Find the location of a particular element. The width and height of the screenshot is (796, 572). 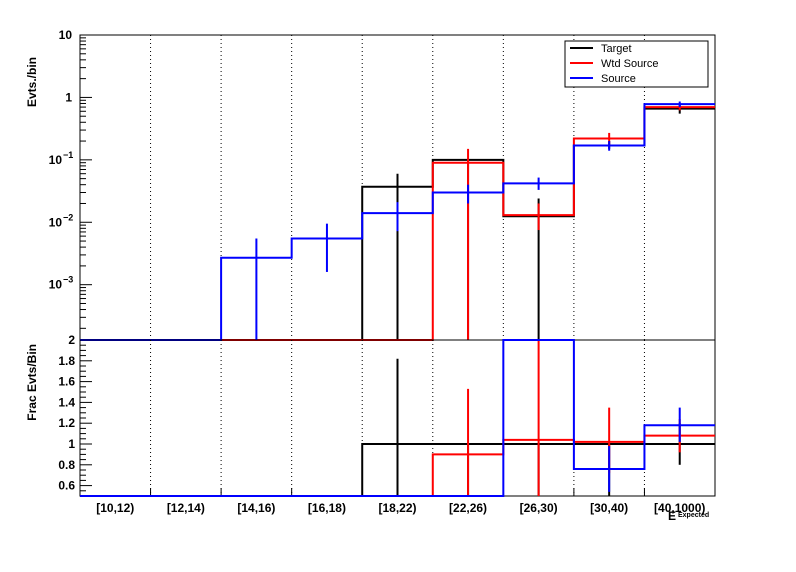

bottom-y-tick-label: 2 is located at coordinates (71, 340).